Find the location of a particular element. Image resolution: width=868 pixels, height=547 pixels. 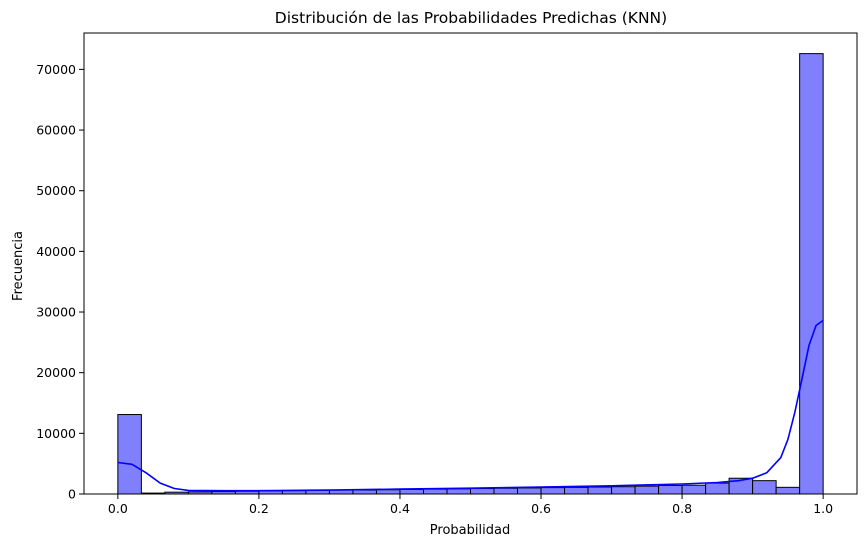

x-tick-label: 0.4 is located at coordinates (400, 508).